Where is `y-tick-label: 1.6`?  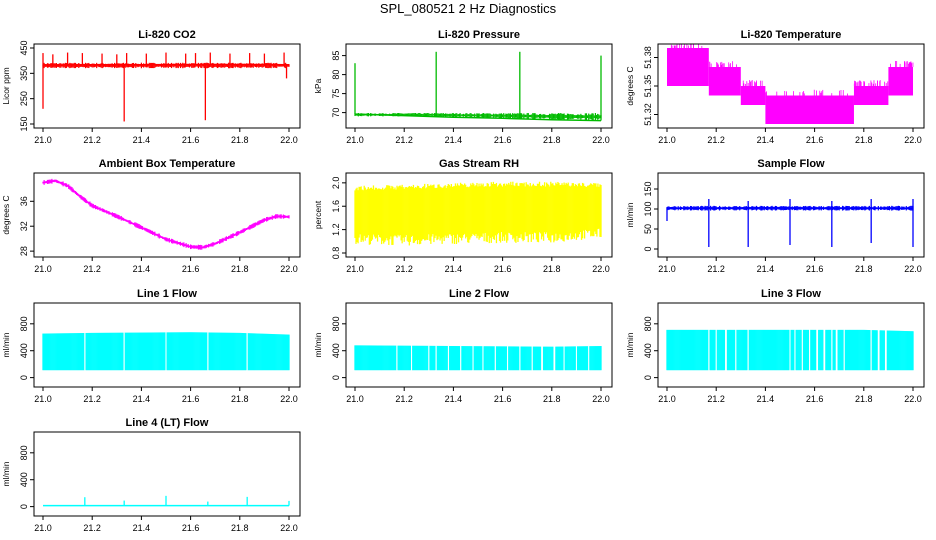
y-tick-label: 1.6 is located at coordinates (336, 206).